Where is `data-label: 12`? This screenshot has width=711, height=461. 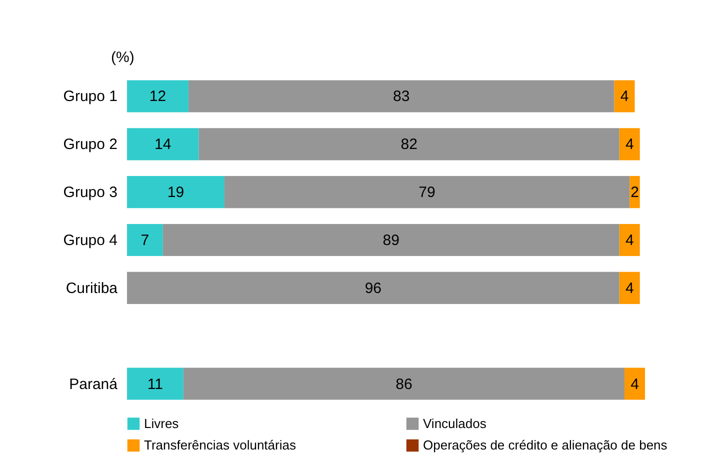 data-label: 12 is located at coordinates (157, 97).